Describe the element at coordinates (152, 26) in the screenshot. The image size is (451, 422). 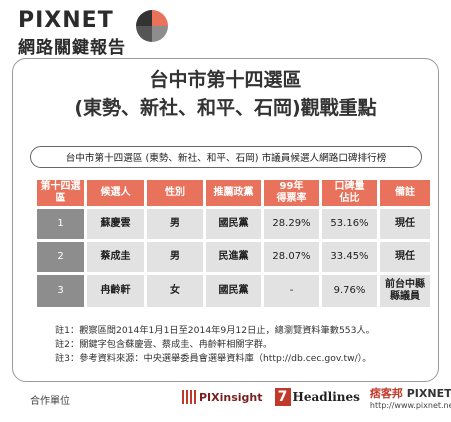
I see `pie-chart-icon` at that location.